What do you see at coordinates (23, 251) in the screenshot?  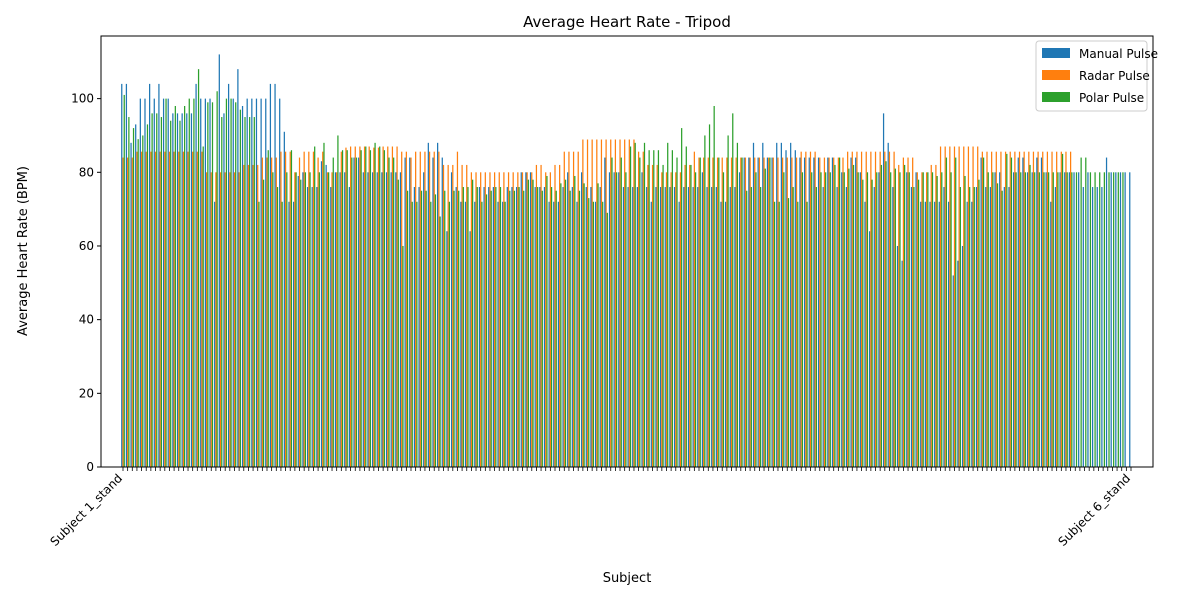 I see `y-axis-label: Average Heart Rate (BPM)` at bounding box center [23, 251].